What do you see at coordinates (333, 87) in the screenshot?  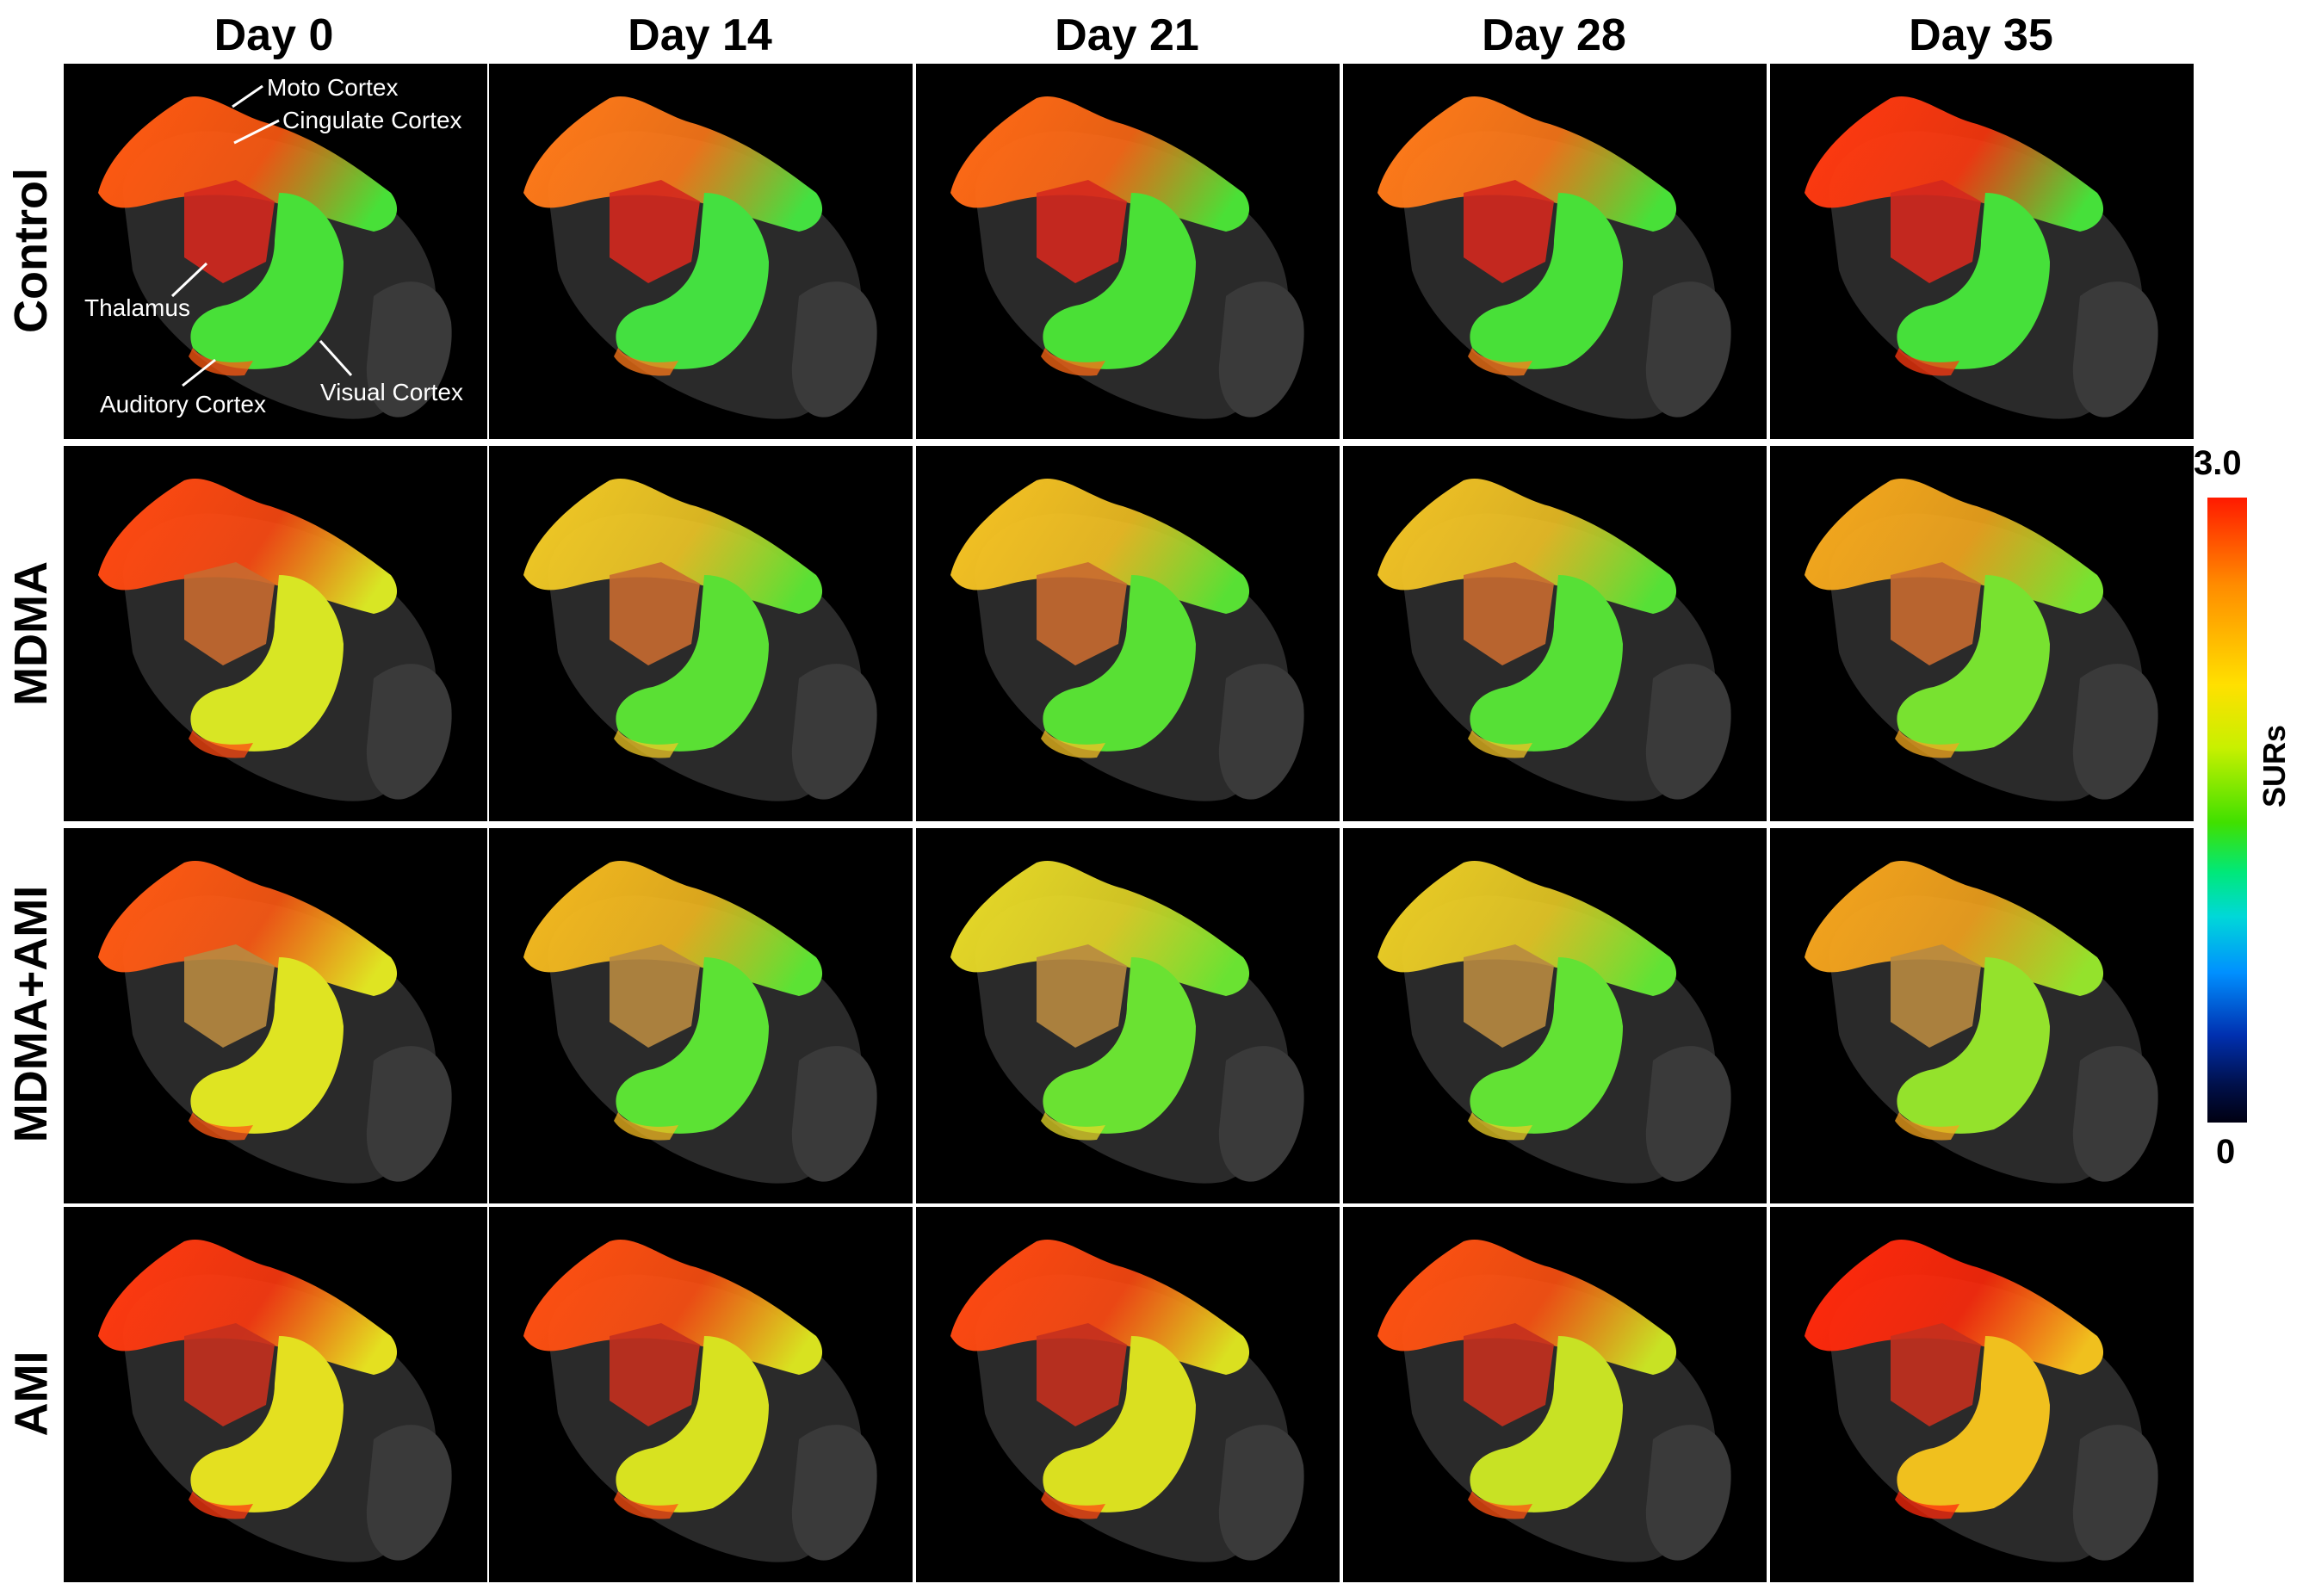 I see `annotation-moto-cortex: Moto Cortex` at bounding box center [333, 87].